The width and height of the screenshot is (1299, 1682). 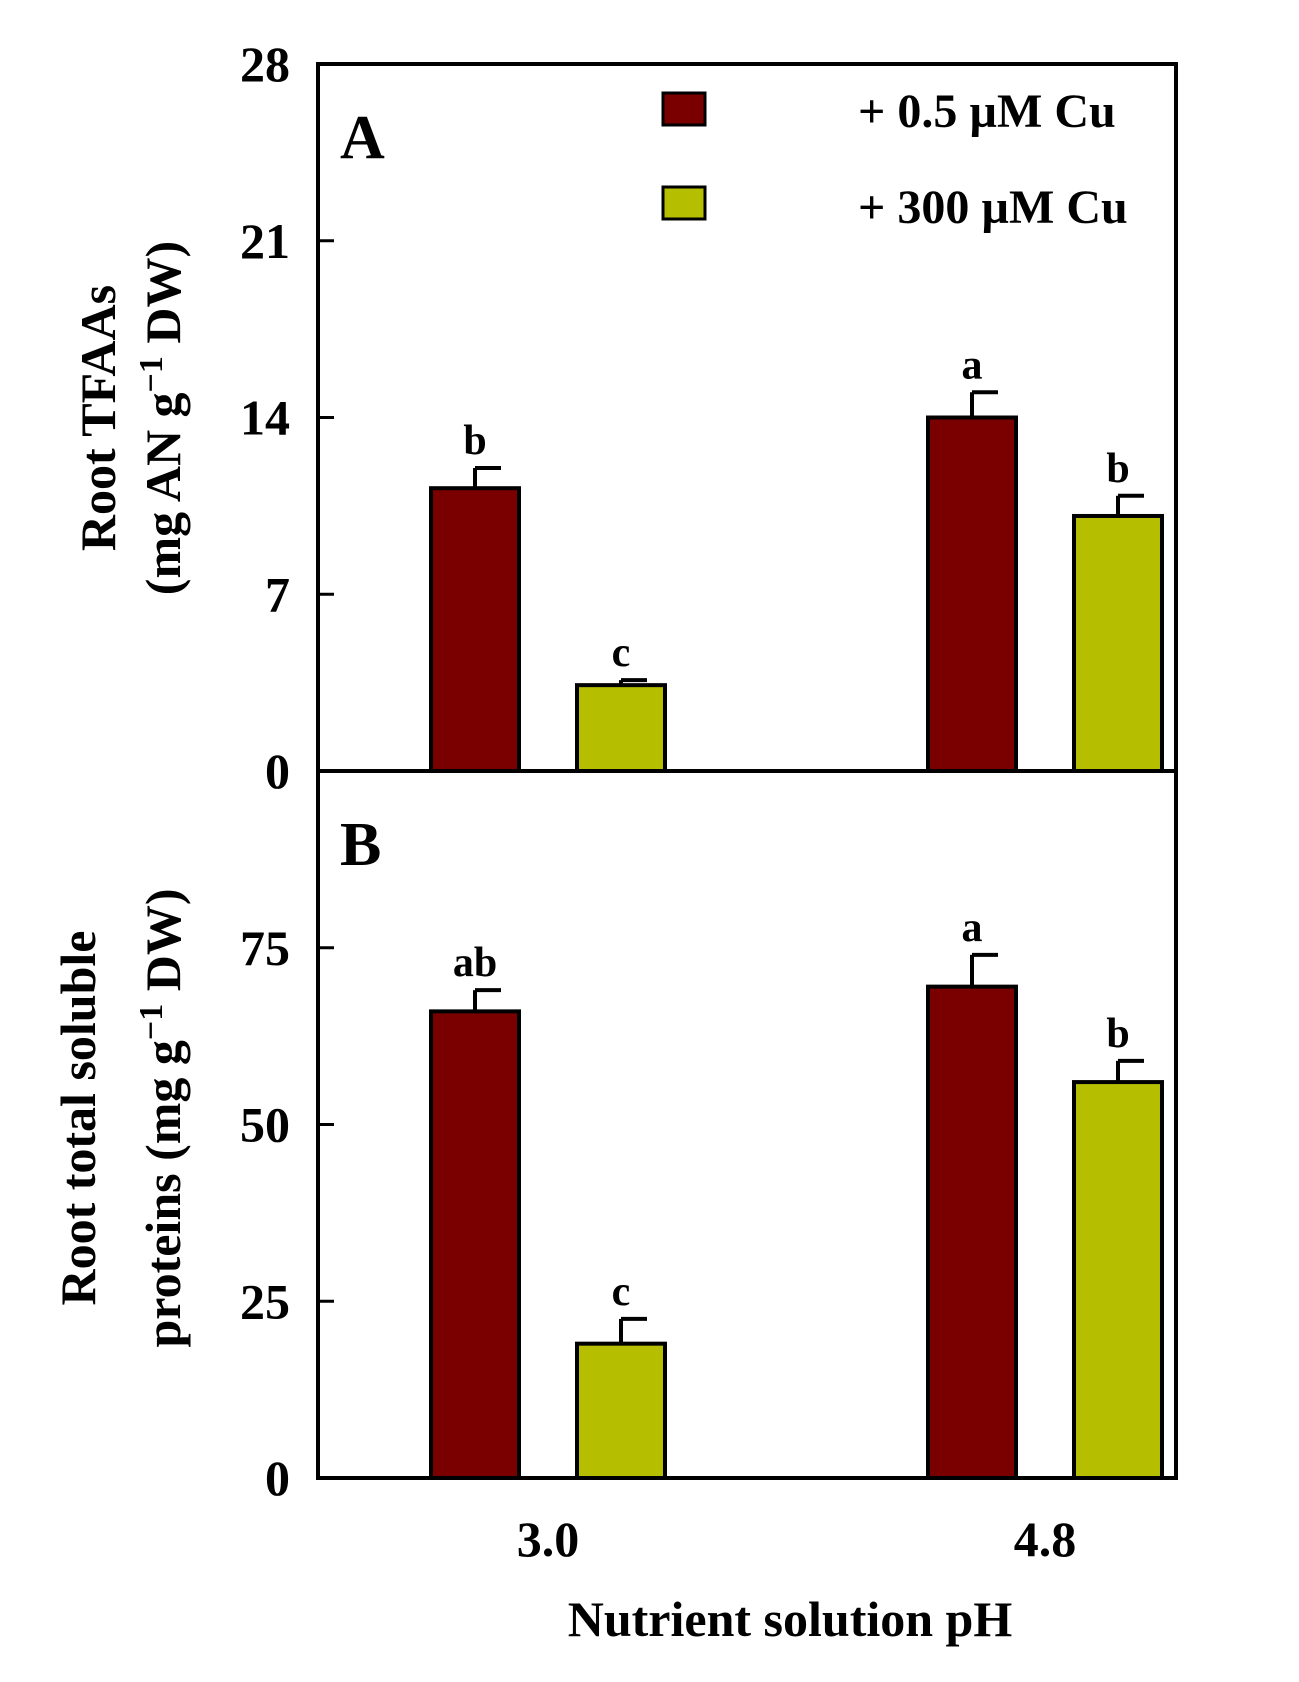 I want to click on legend-label-300um: + 300 µM Cu, so click(x=993, y=207).